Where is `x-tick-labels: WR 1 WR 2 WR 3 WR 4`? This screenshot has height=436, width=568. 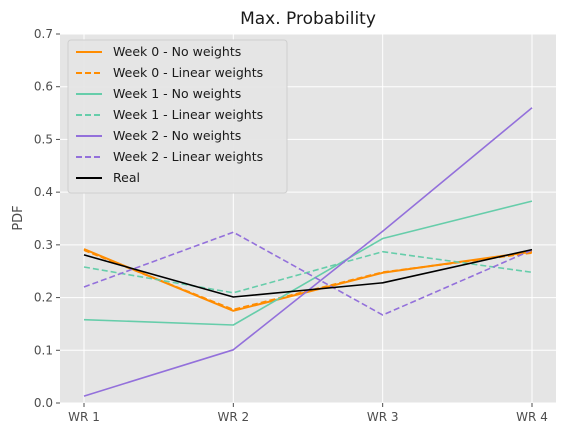
x-tick-labels: WR 1 WR 2 WR 3 WR 4 is located at coordinates (308, 413).